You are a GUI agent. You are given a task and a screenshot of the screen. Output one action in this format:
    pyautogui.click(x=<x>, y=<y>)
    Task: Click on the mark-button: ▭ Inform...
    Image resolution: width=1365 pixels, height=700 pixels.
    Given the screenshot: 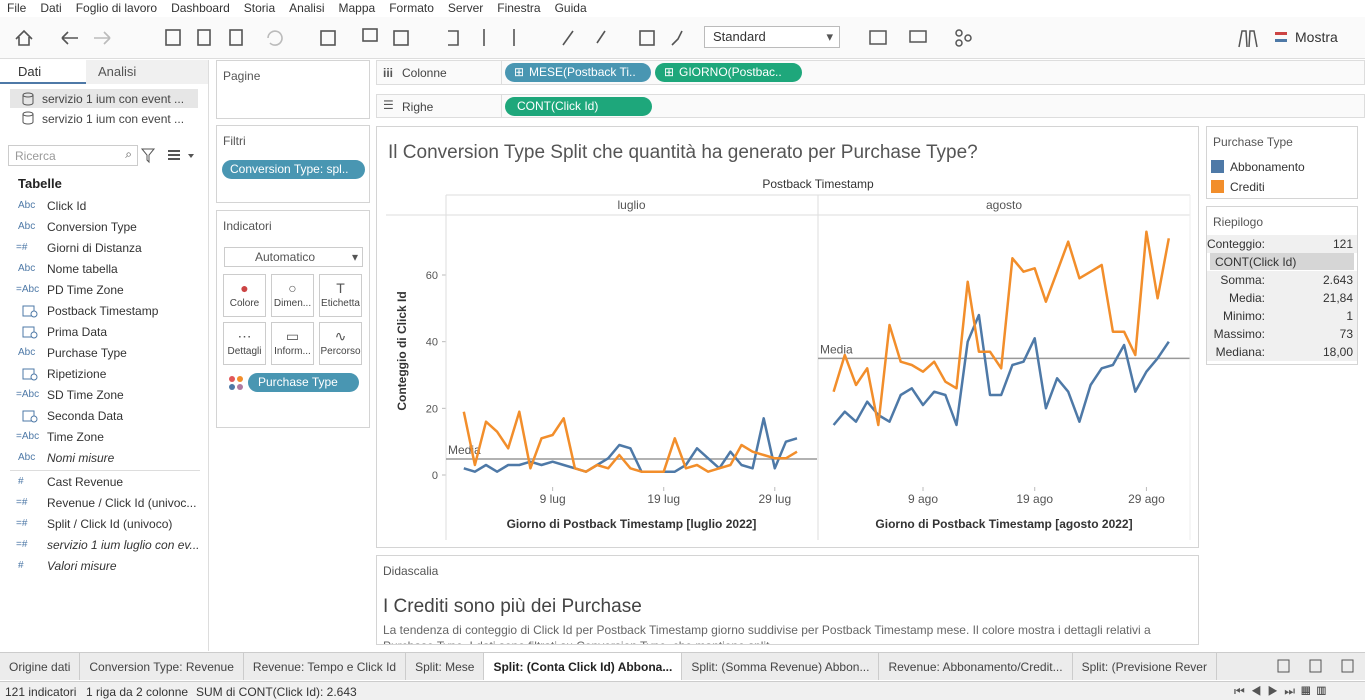 What is the action you would take?
    pyautogui.click(x=292, y=343)
    